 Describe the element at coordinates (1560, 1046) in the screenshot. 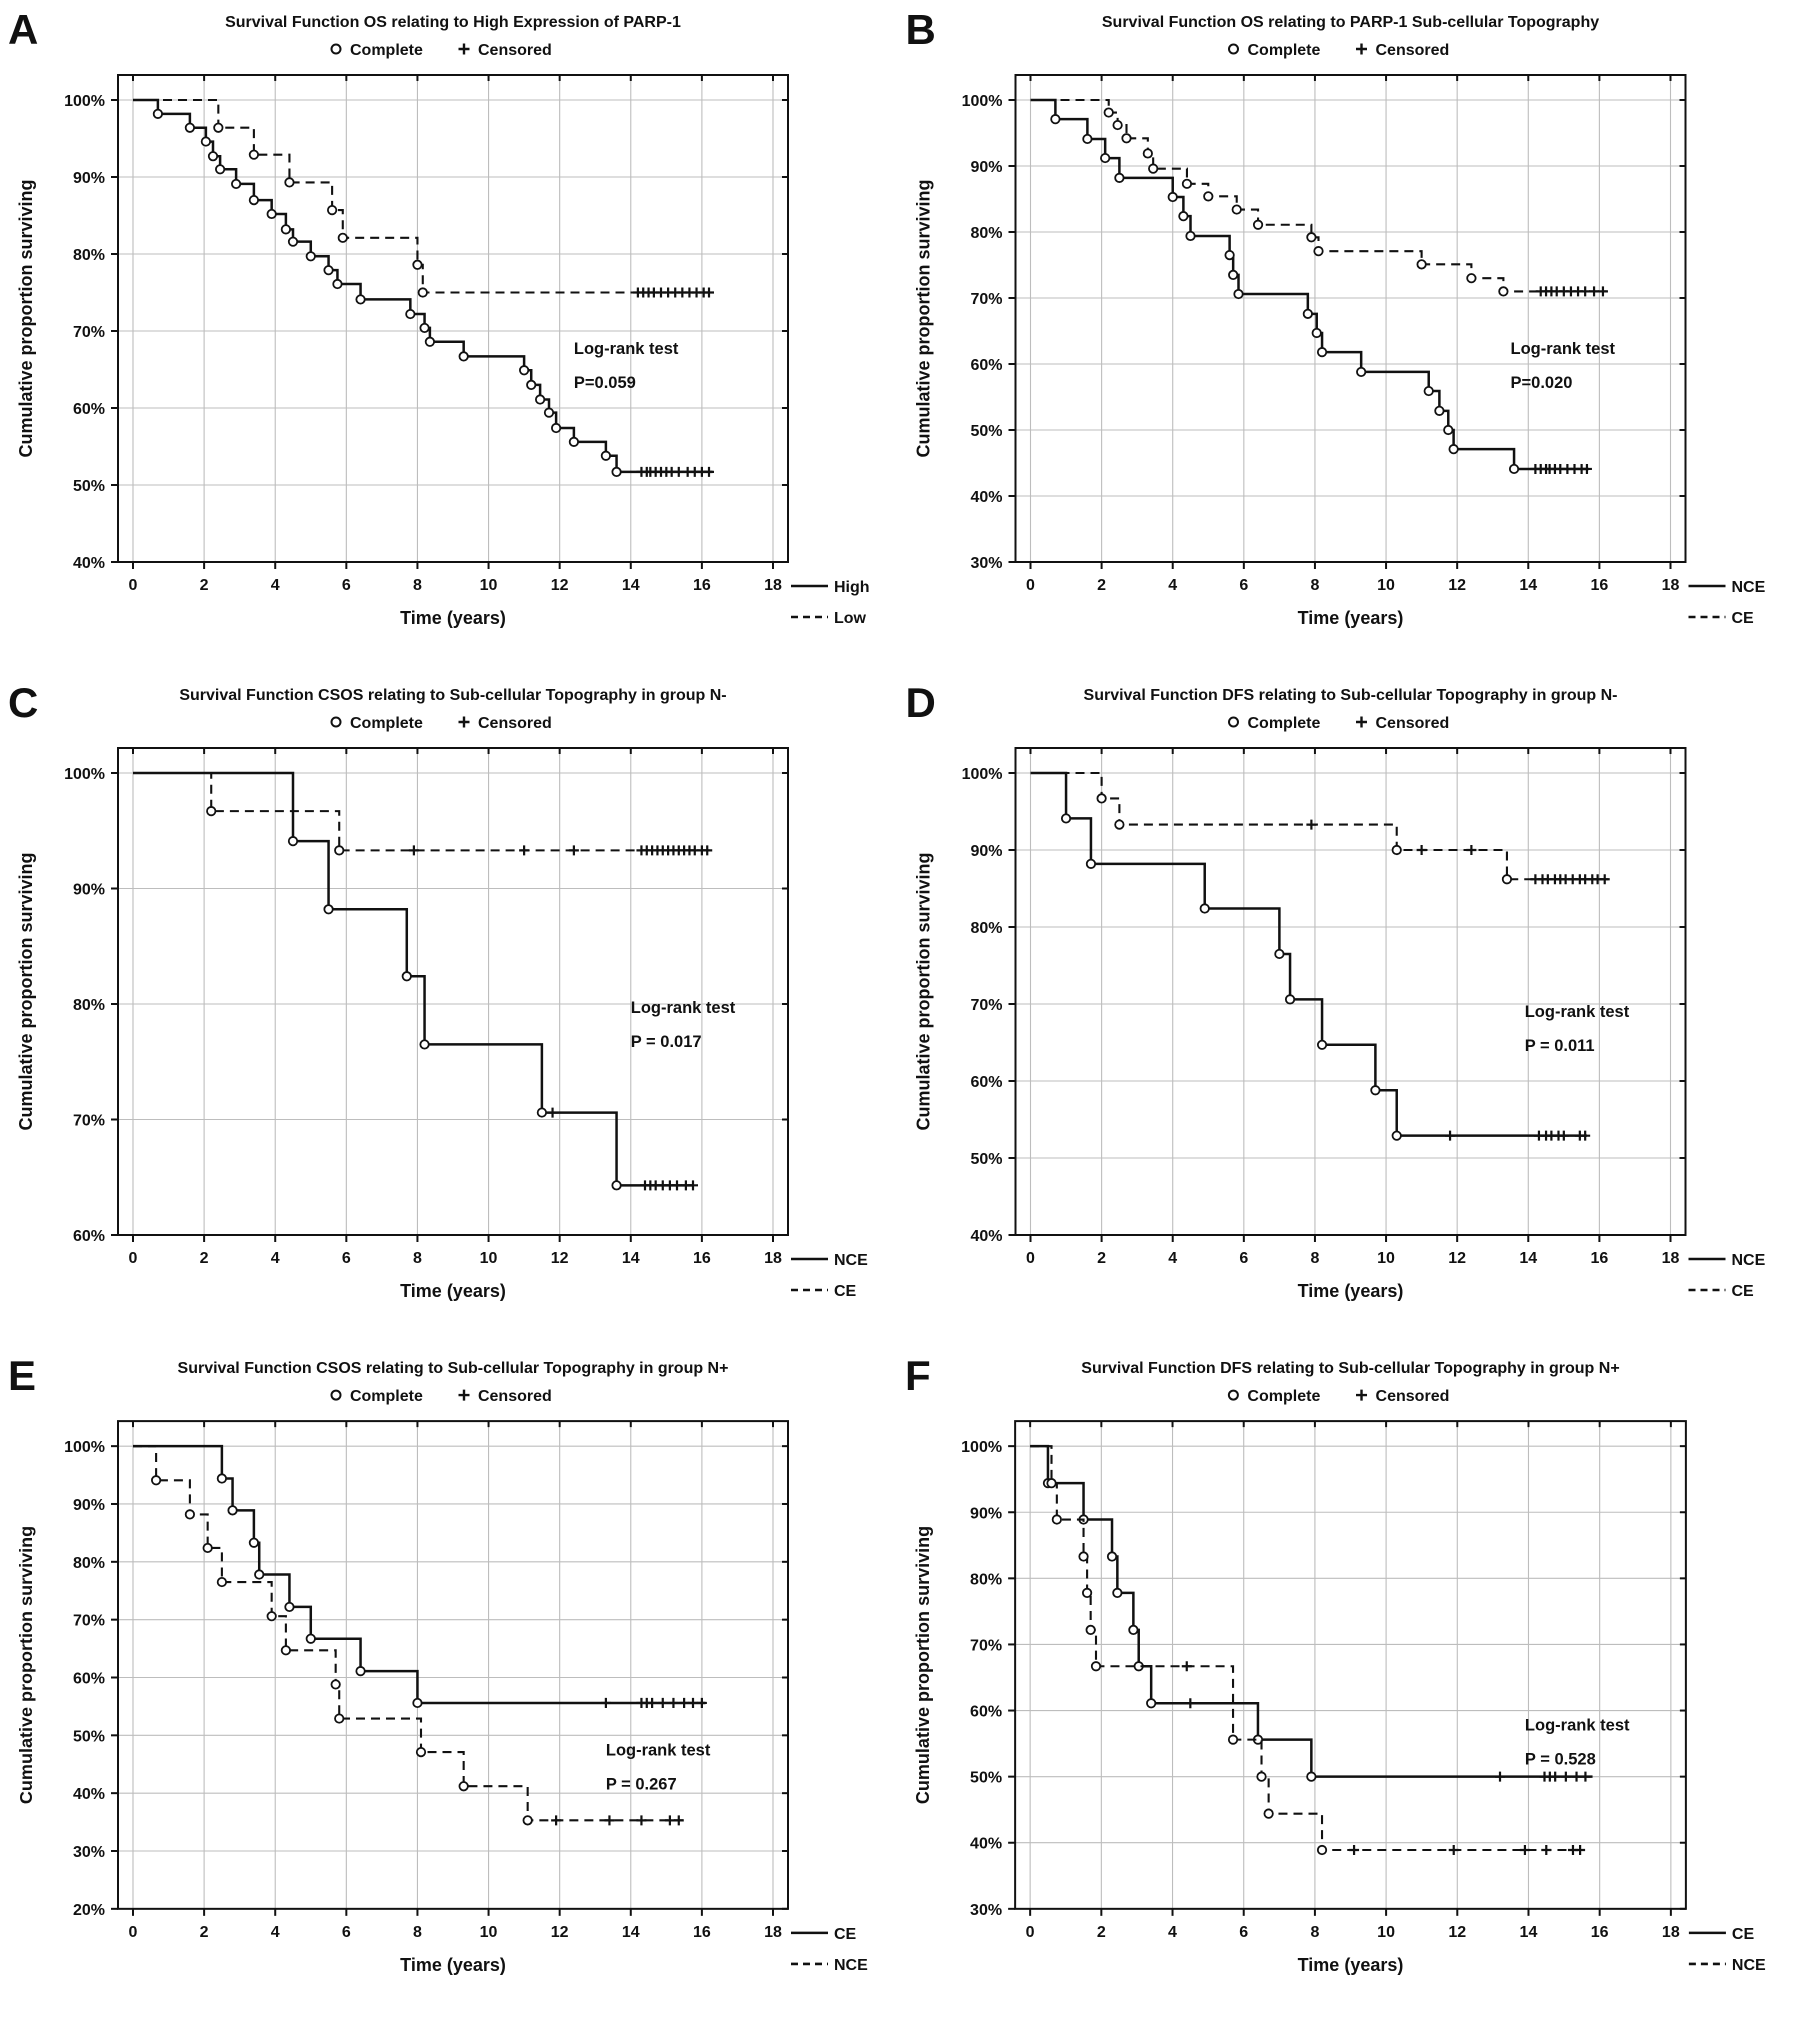

I see `p-value-label: P = 0.011` at that location.